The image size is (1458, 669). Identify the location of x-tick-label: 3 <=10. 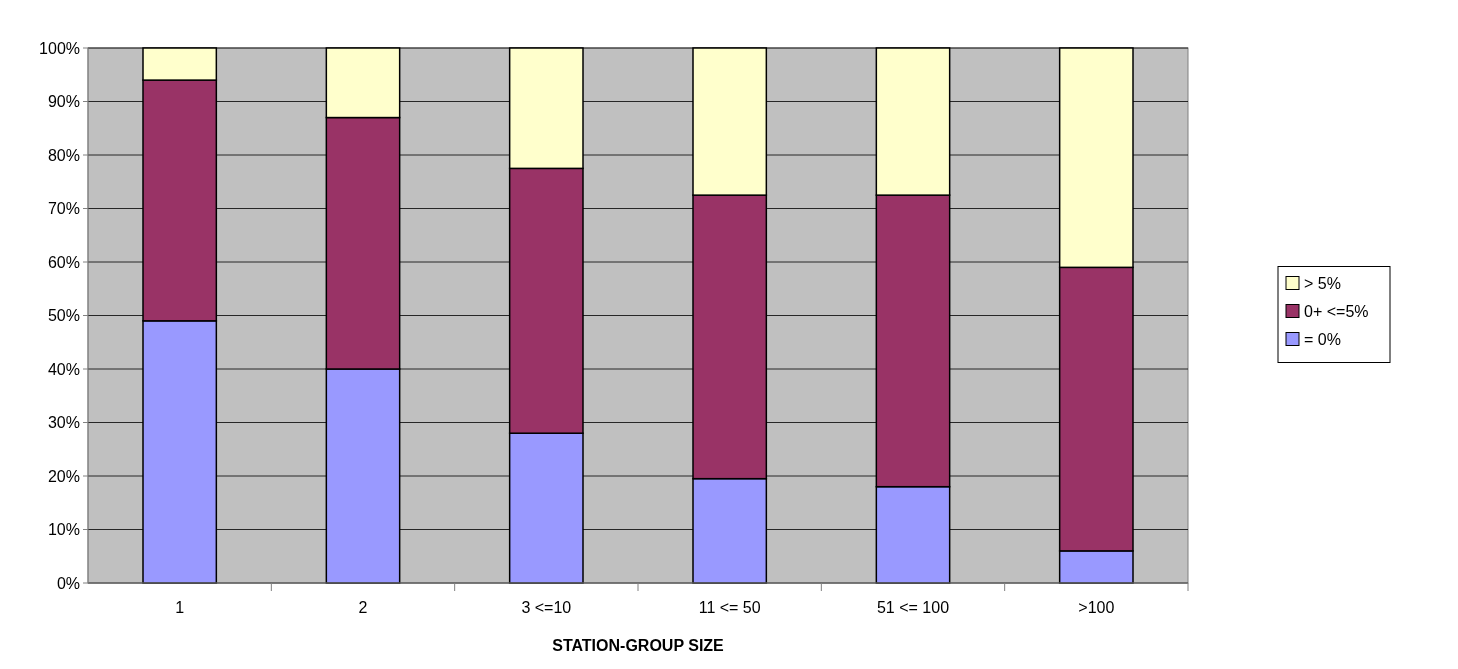
(546, 607).